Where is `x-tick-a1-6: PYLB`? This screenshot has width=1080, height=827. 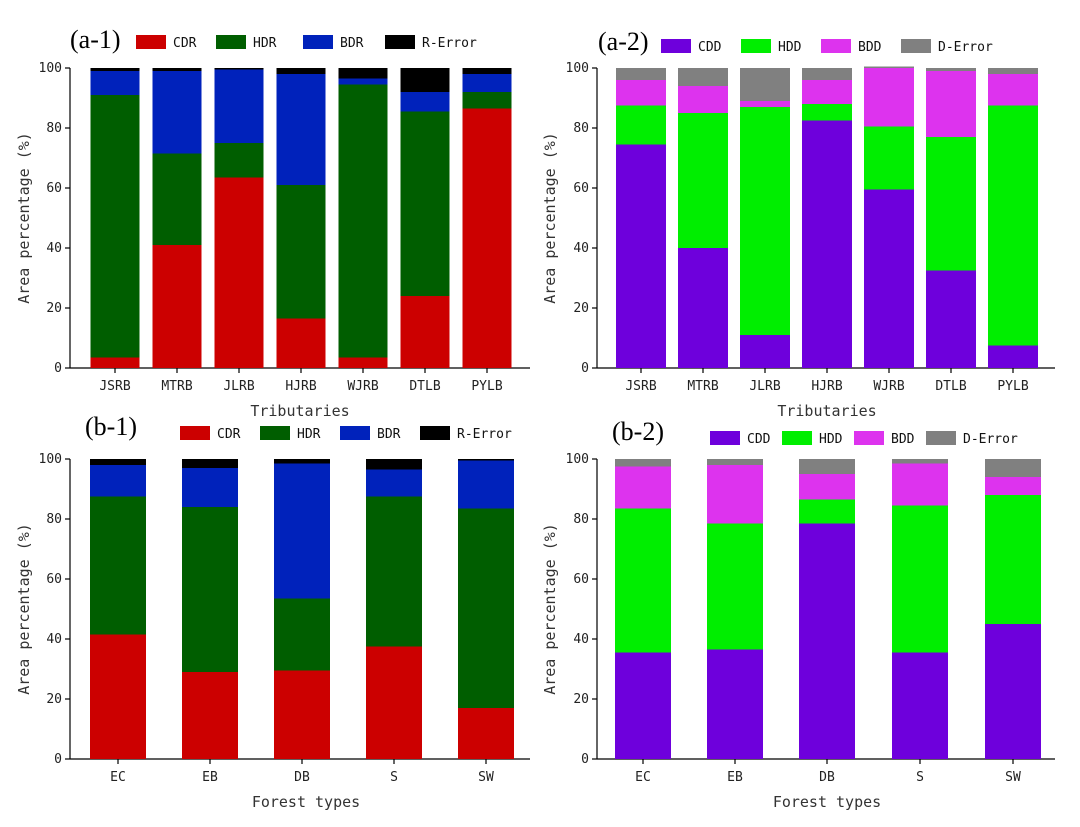
x-tick-a1-6: PYLB is located at coordinates (486, 386).